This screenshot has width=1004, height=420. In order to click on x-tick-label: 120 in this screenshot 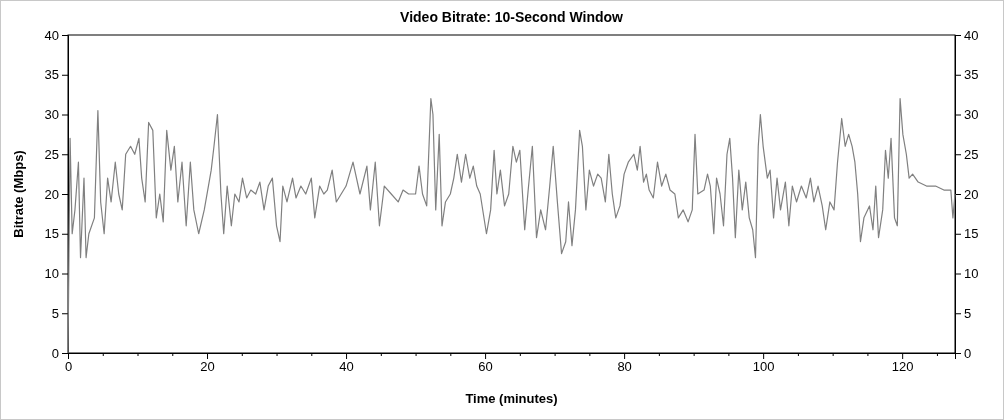, I will do `click(902, 367)`.